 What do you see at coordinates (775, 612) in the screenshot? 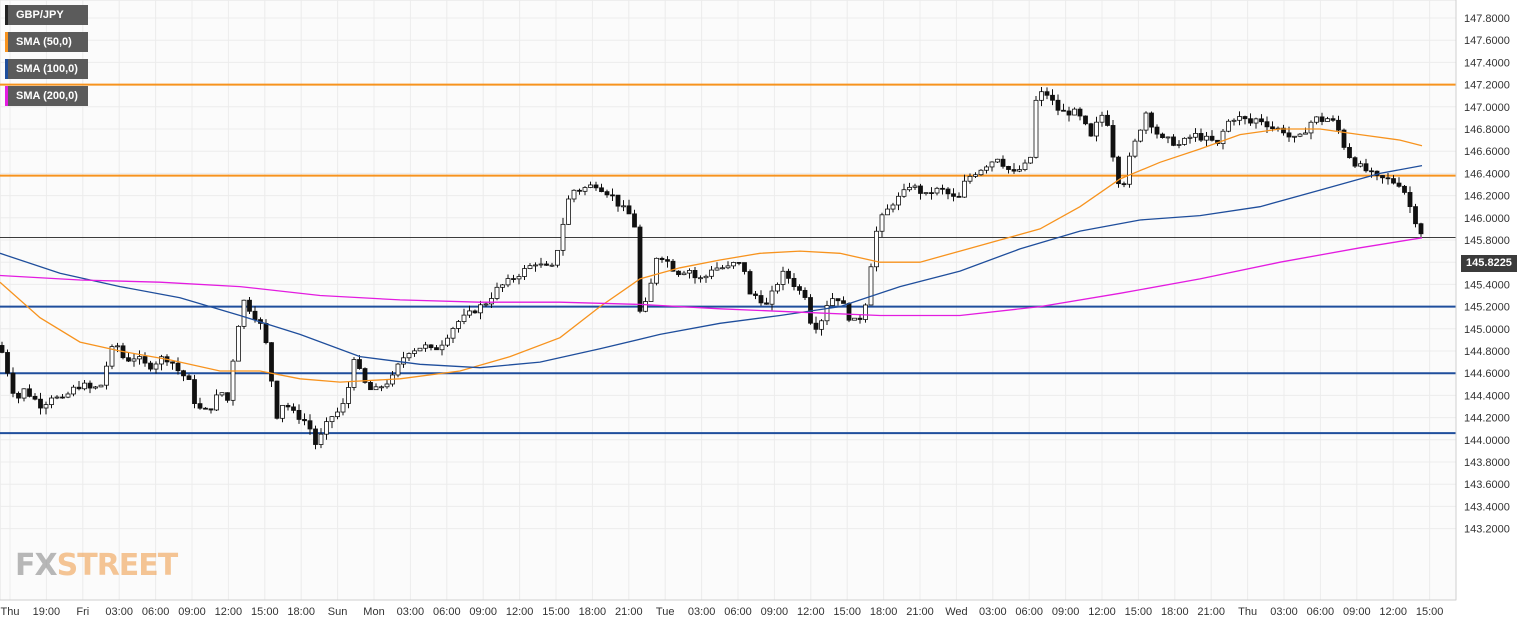
I see `x-tick-label: 09:00` at bounding box center [775, 612].